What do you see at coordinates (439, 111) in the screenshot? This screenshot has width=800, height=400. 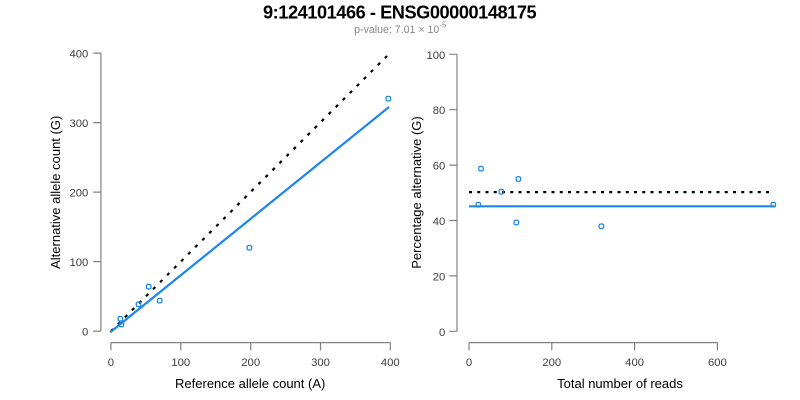 I see `svg-text: 80` at bounding box center [439, 111].